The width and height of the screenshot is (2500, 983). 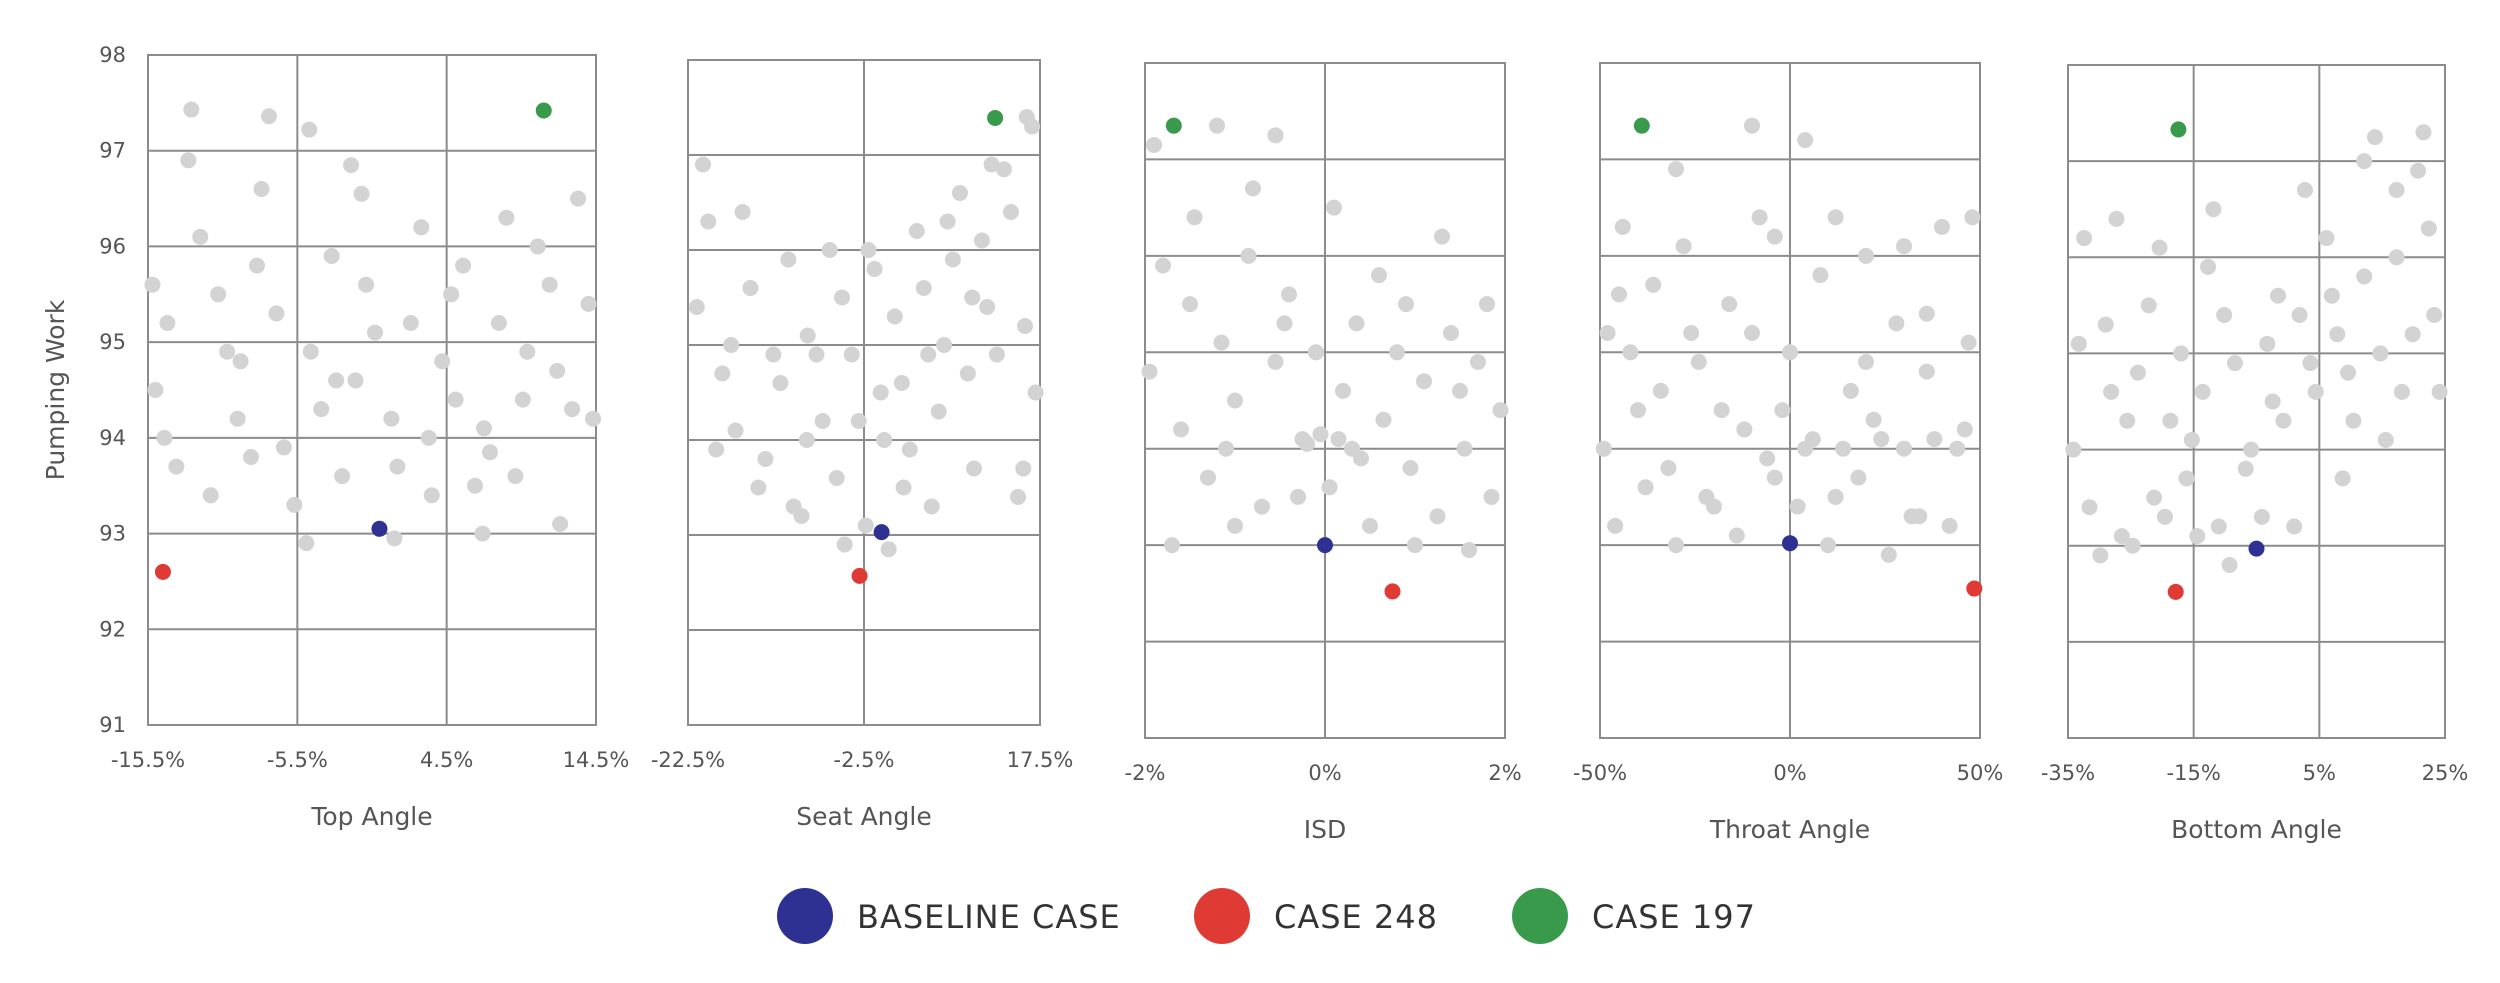 I want to click on legend-marker, so click(x=1222, y=916).